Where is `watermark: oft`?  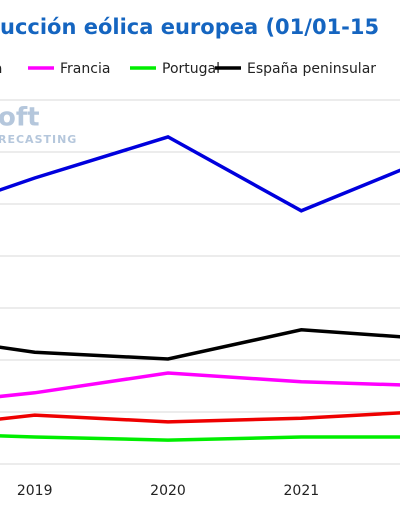 watermark: oft is located at coordinates (20, 118).